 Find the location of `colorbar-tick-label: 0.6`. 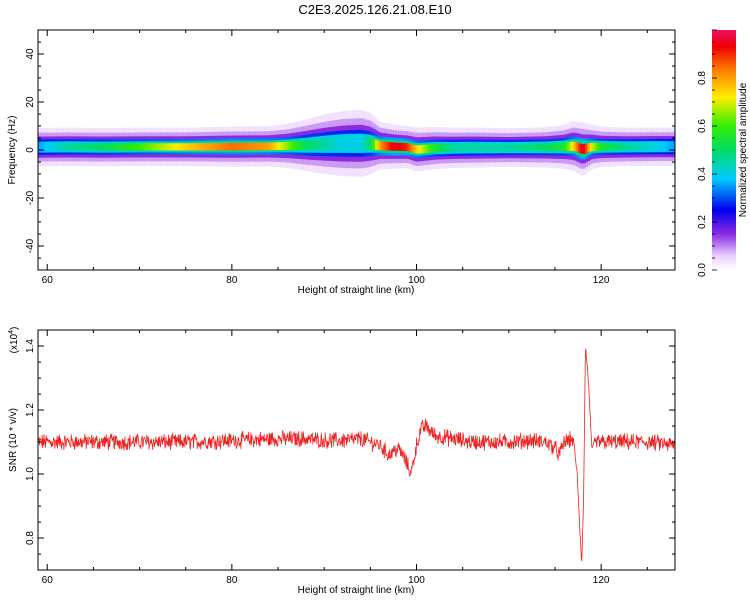

colorbar-tick-label: 0.6 is located at coordinates (702, 126).